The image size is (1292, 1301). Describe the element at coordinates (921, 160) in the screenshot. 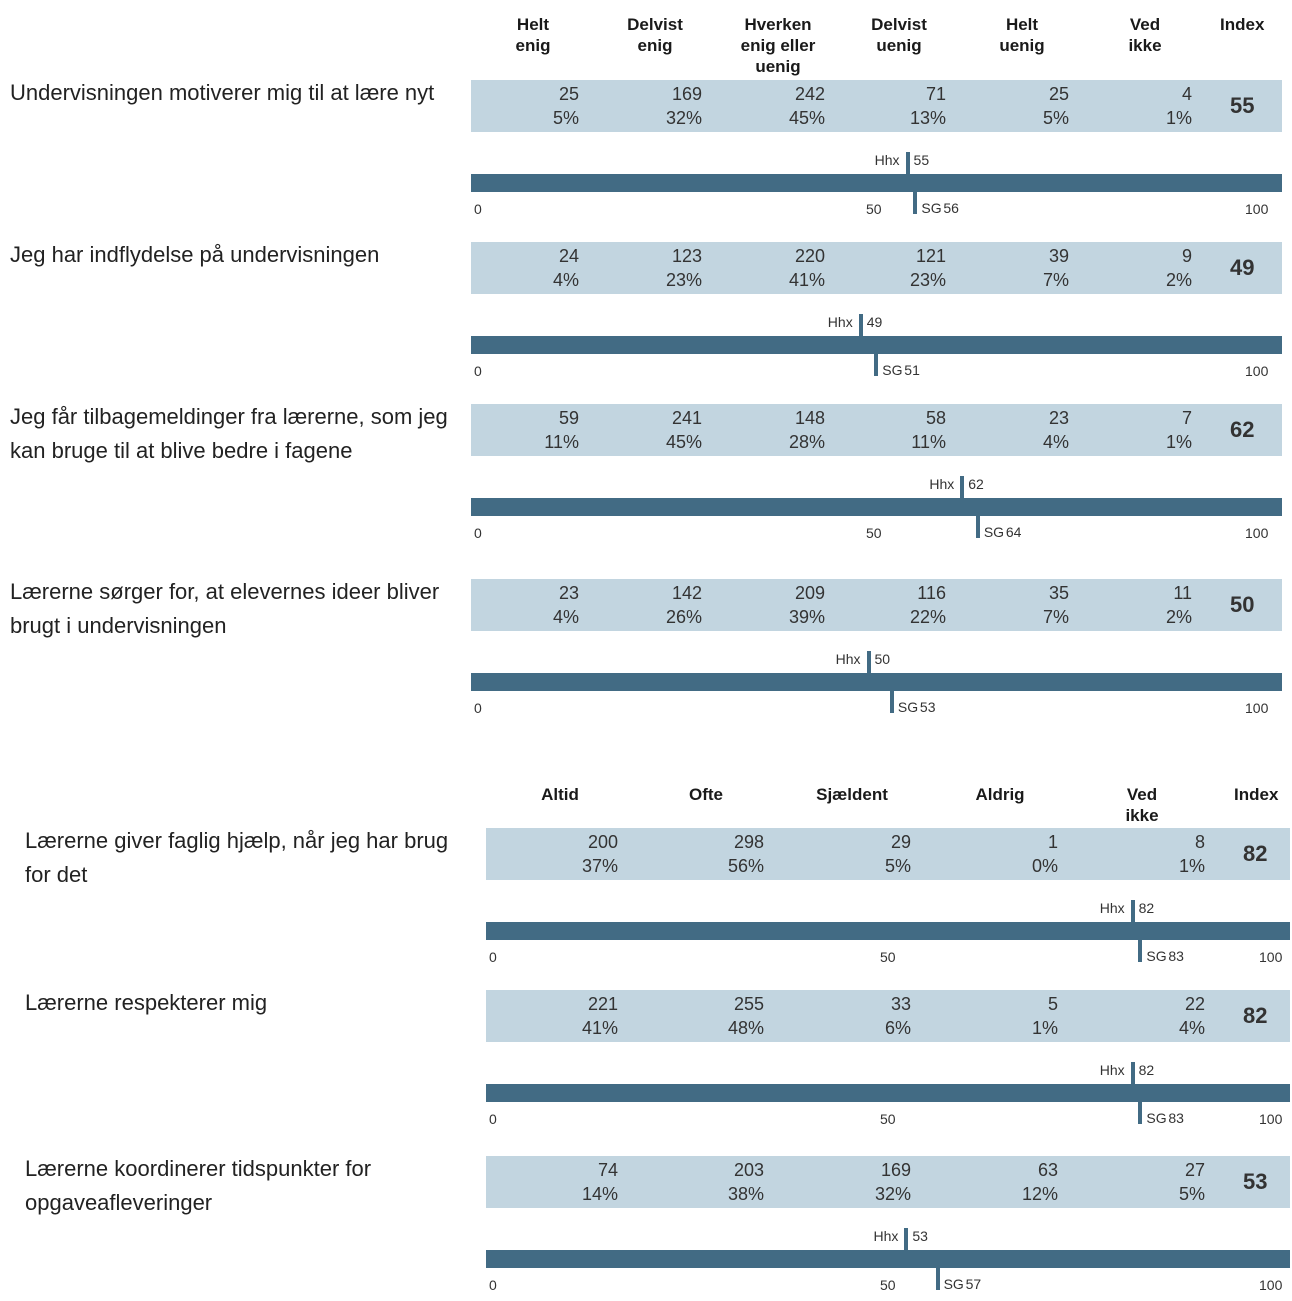

I see `hhx-value: 55` at that location.